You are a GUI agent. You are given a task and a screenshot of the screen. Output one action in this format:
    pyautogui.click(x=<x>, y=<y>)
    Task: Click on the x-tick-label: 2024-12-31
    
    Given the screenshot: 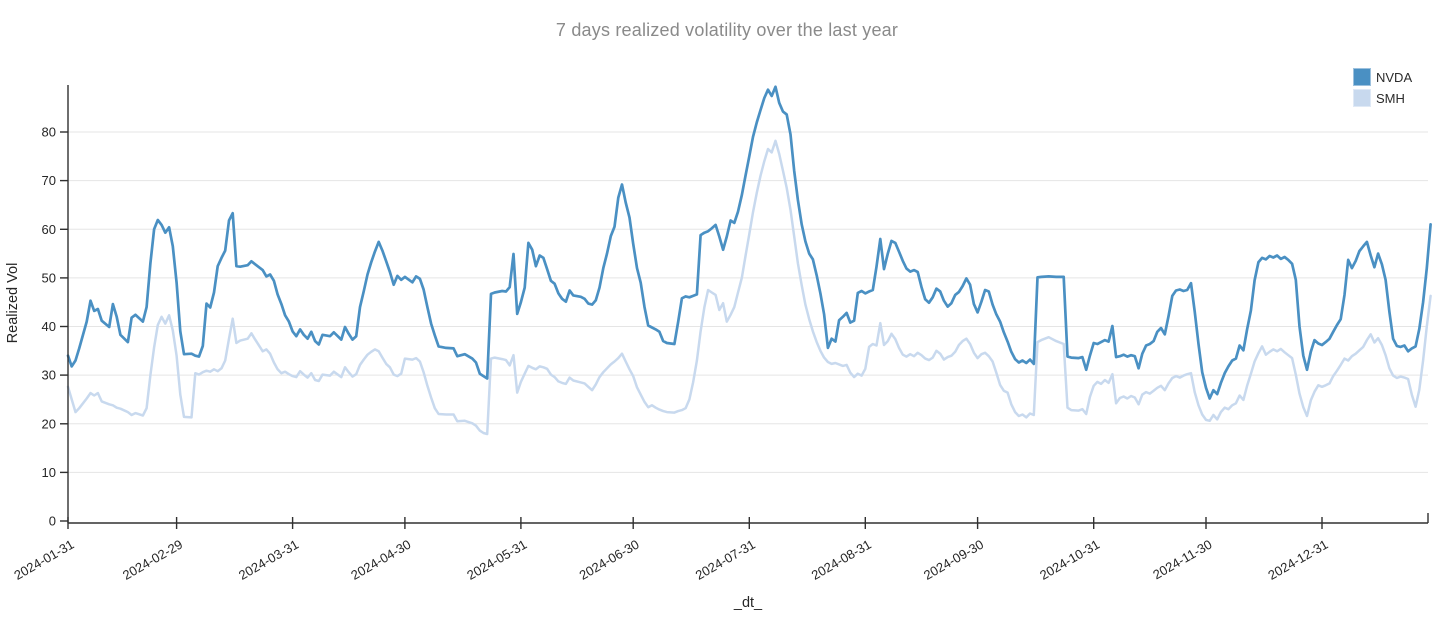 What is the action you would take?
    pyautogui.click(x=1297, y=560)
    